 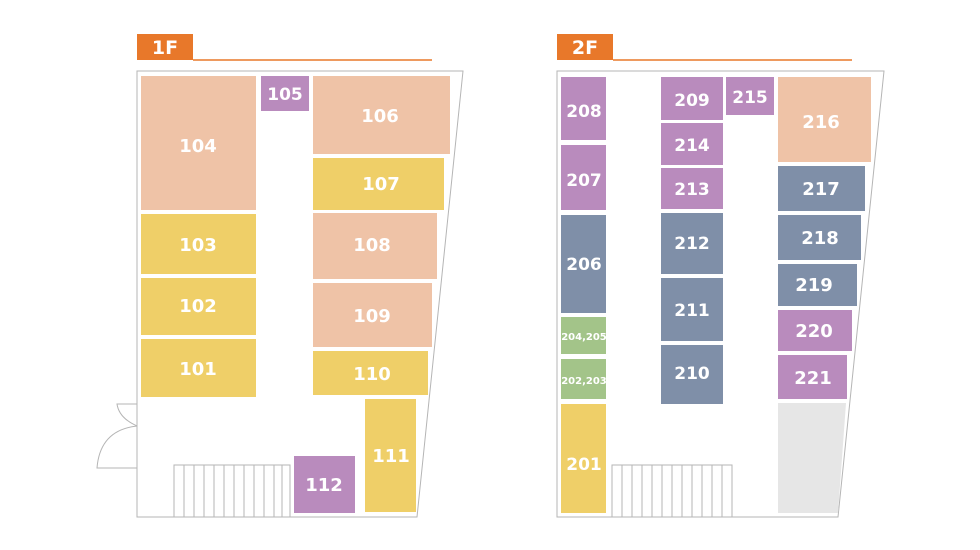 What do you see at coordinates (584, 112) in the screenshot?
I see `room-208-label: 208` at bounding box center [584, 112].